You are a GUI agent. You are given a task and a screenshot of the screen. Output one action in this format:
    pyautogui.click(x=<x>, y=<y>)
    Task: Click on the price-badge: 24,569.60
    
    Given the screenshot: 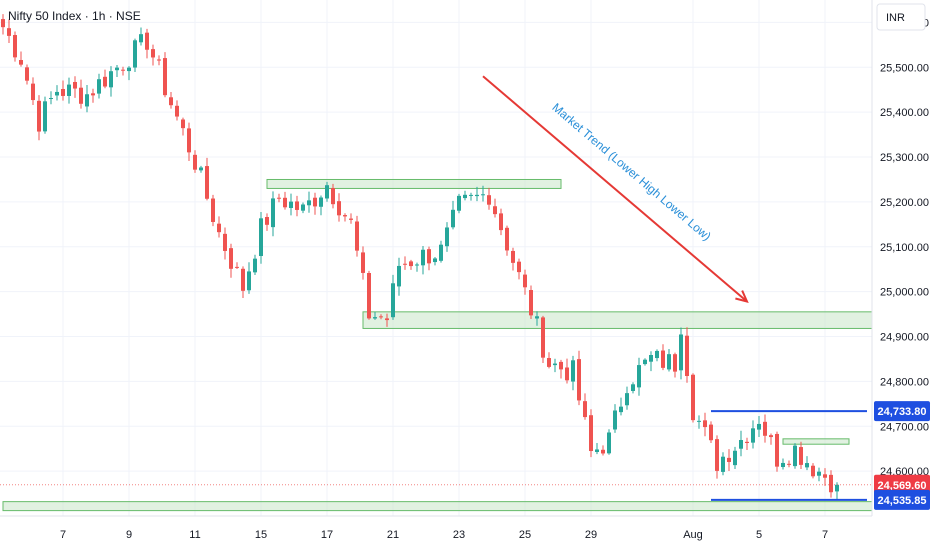 What is the action you would take?
    pyautogui.click(x=902, y=484)
    